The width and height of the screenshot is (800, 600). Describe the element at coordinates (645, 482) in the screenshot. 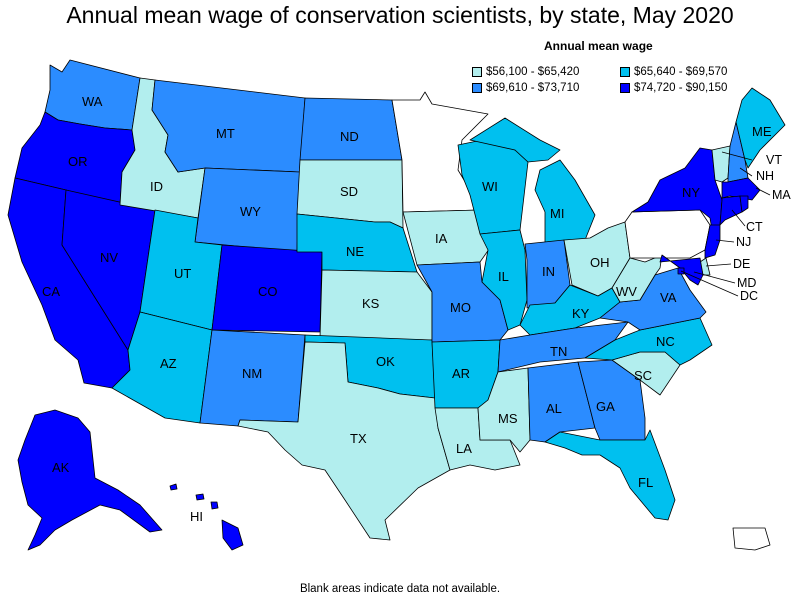

I see `state-label: FL` at that location.